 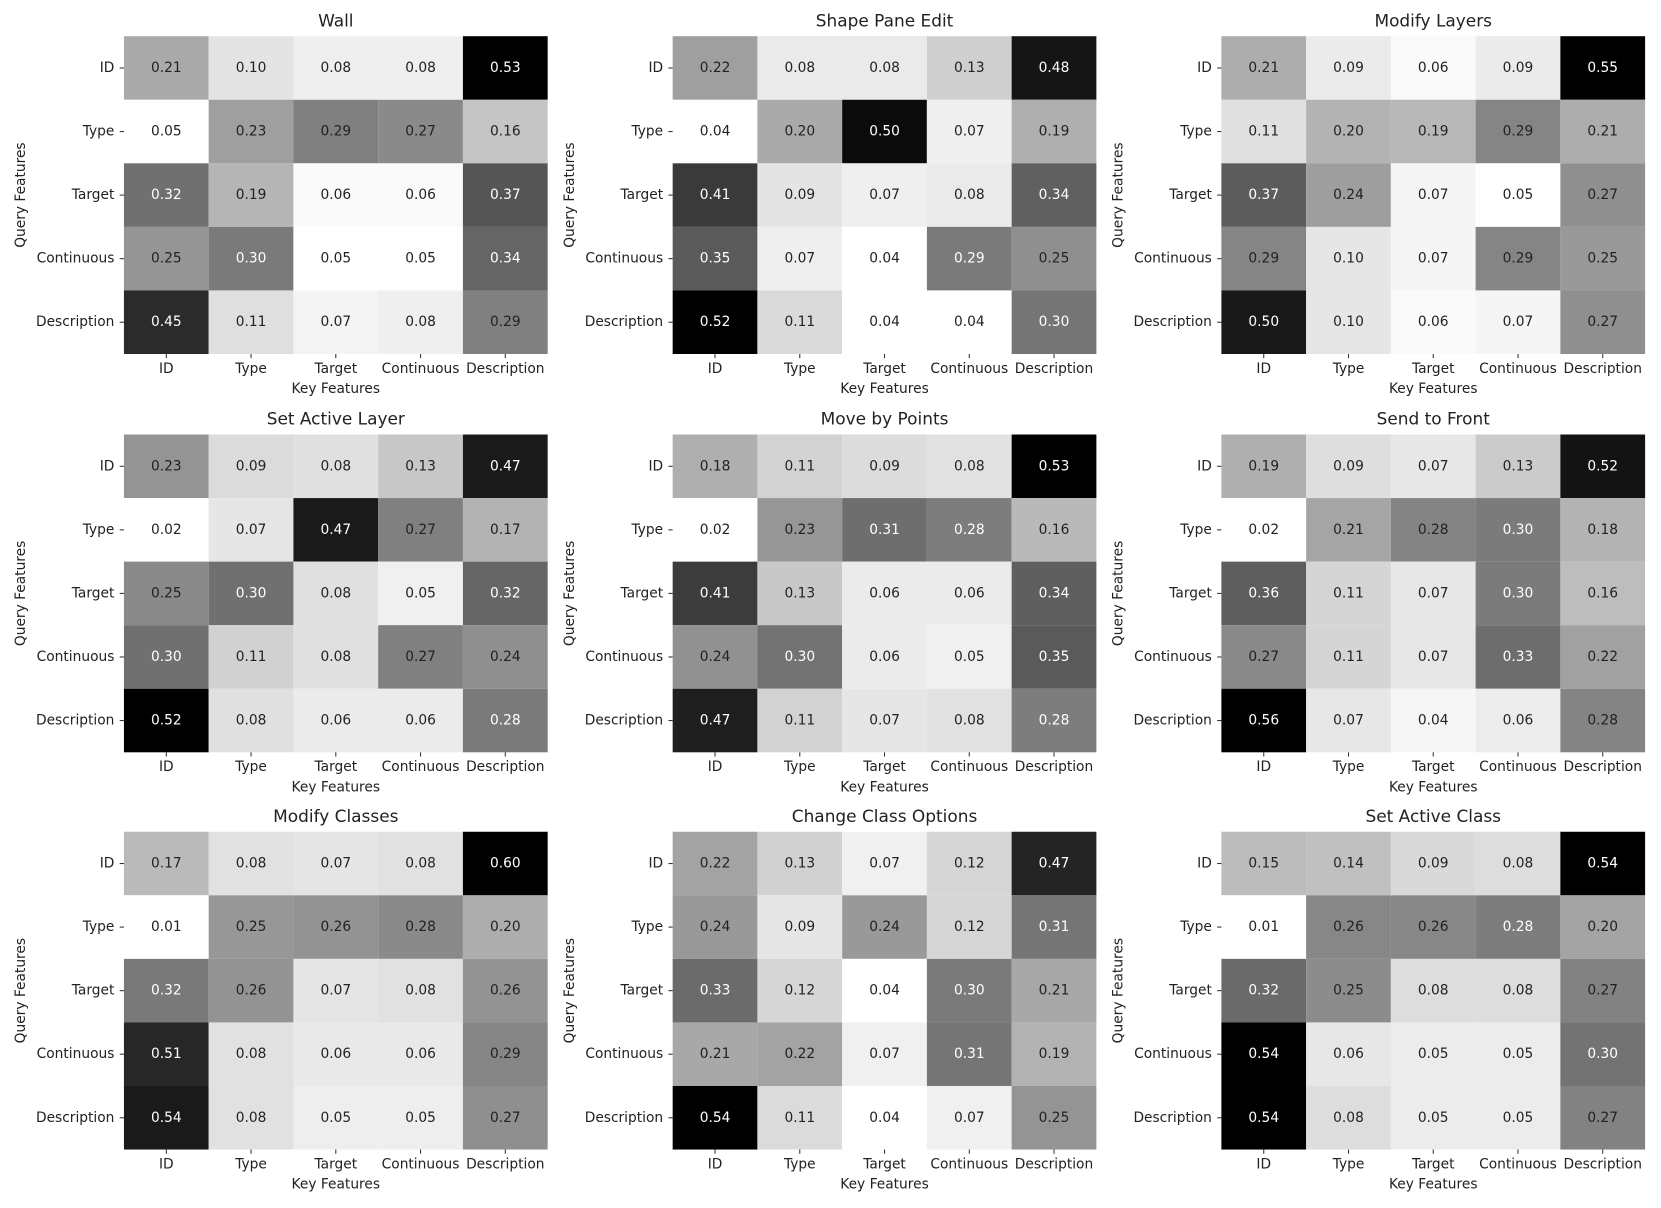 I want to click on chart-title: Wall, so click(x=335, y=20).